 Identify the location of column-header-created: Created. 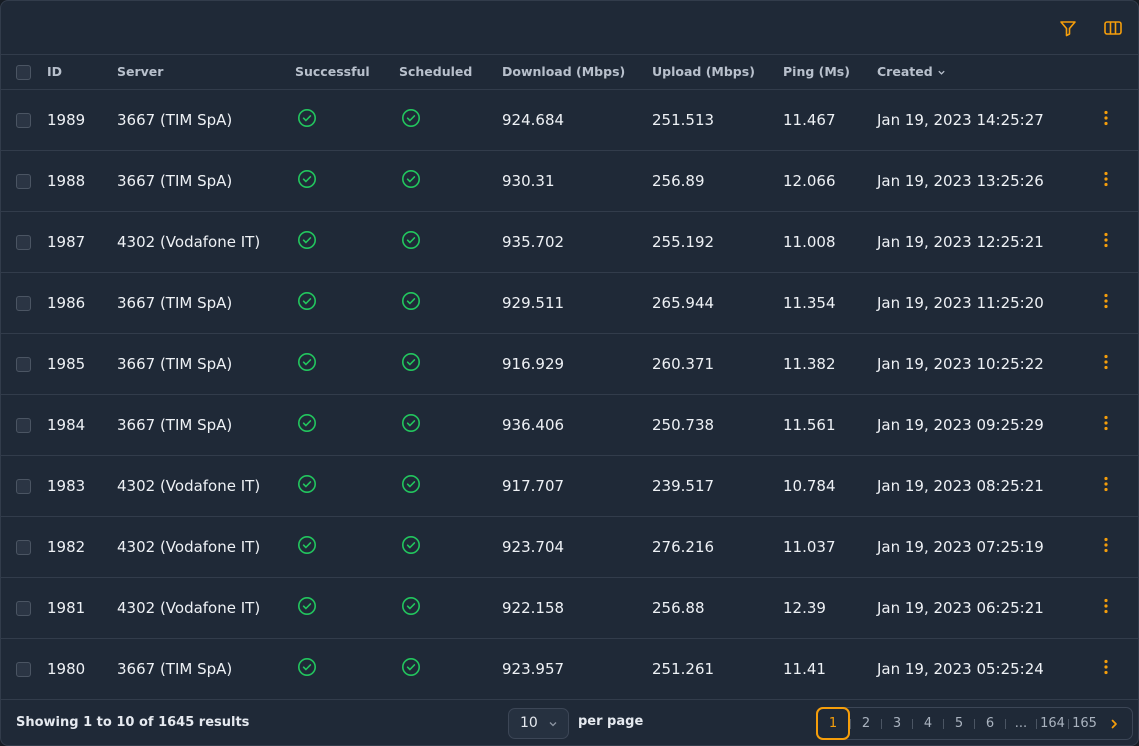
(905, 72).